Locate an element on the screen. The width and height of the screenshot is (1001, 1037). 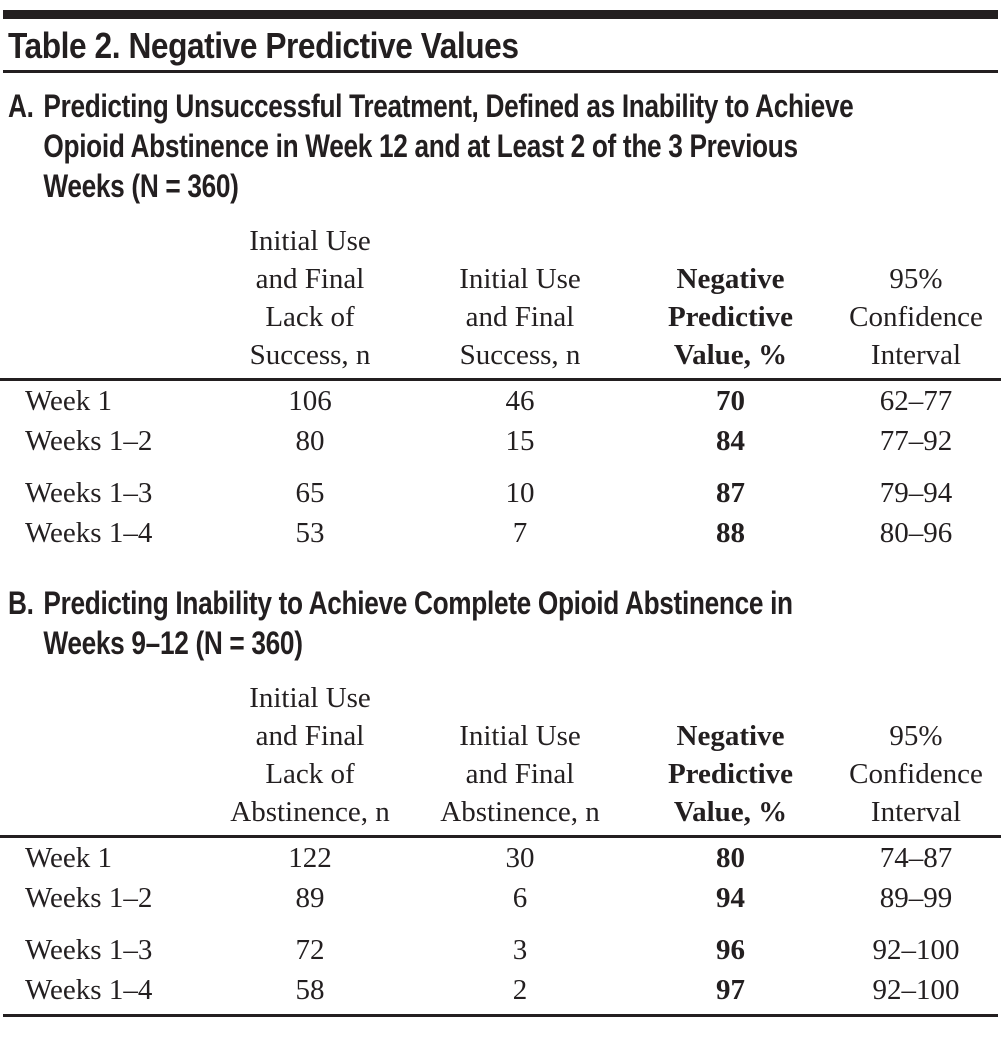
cell-npv: 70 is located at coordinates (730, 401).